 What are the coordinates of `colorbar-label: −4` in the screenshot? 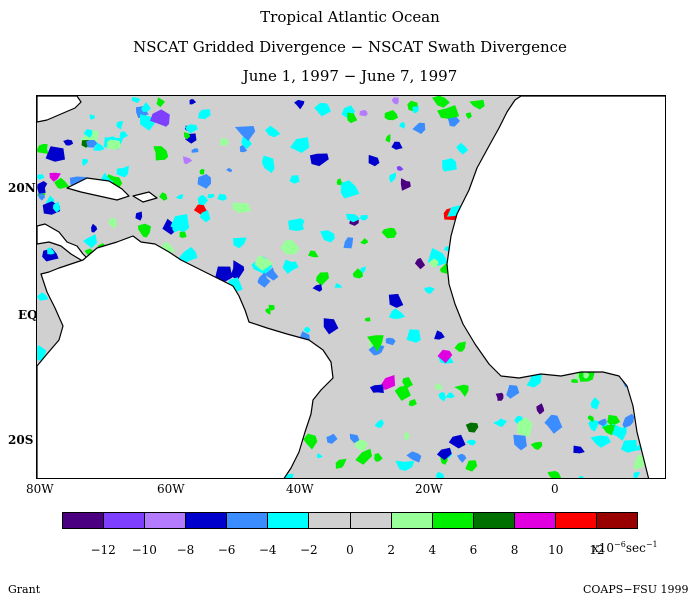 It's located at (267, 550).